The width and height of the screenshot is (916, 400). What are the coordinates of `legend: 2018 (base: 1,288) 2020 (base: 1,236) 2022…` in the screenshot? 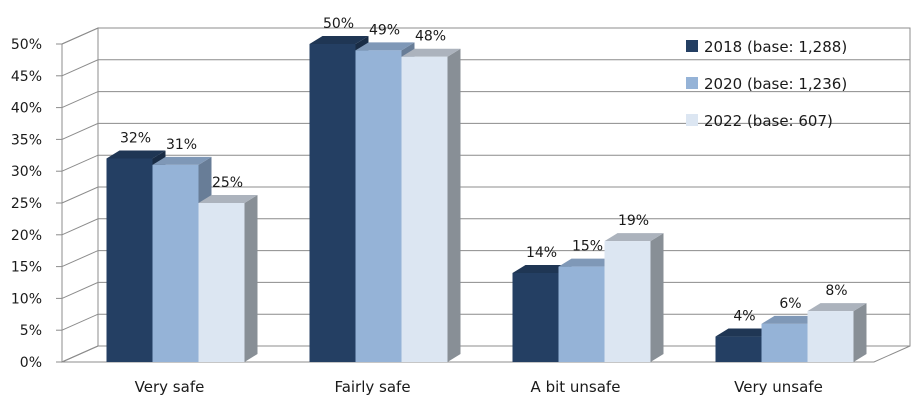 It's located at (766, 84).